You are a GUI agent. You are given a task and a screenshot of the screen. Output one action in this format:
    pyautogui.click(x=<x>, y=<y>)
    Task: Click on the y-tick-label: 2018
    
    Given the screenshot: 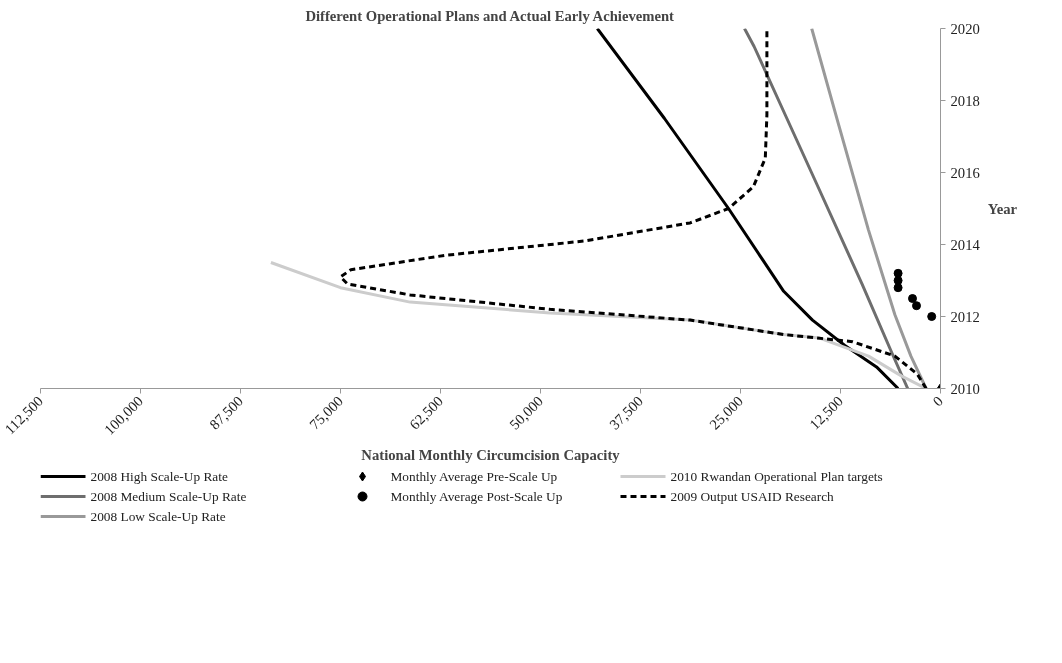 What is the action you would take?
    pyautogui.click(x=965, y=100)
    